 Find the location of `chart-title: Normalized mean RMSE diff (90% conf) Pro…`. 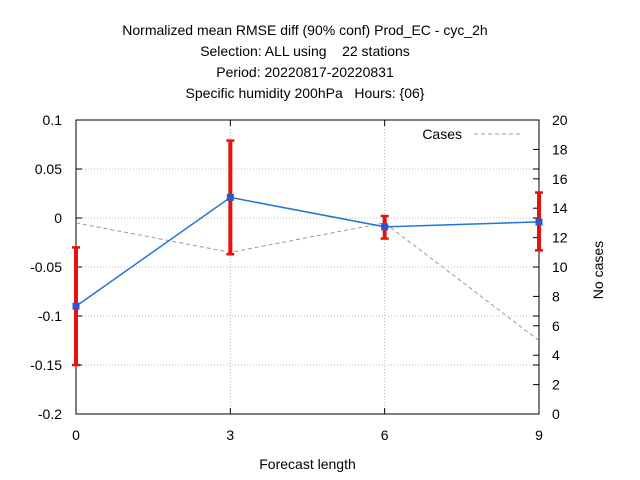

chart-title: Normalized mean RMSE diff (90% conf) Pro… is located at coordinates (304, 61).